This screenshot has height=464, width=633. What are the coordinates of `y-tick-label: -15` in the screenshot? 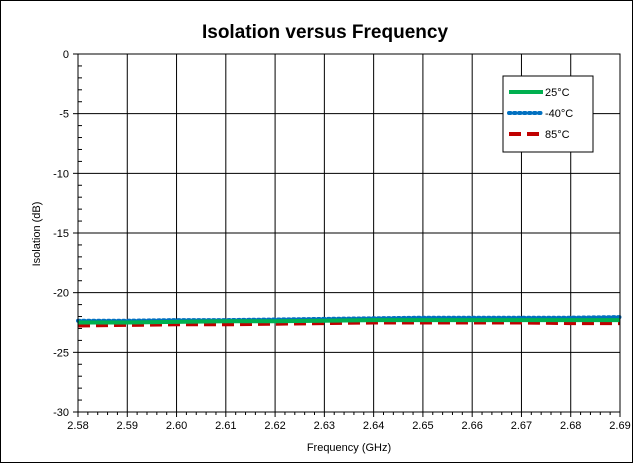 It's located at (61, 234).